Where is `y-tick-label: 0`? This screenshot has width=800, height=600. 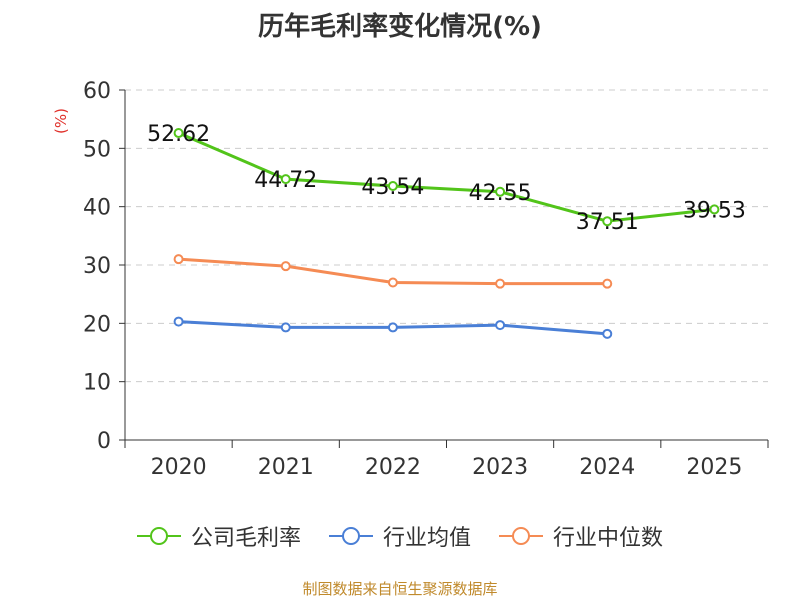 y-tick-label: 0 is located at coordinates (104, 441).